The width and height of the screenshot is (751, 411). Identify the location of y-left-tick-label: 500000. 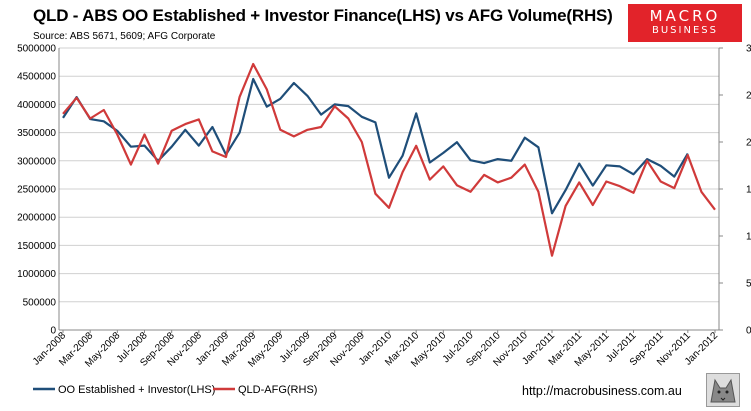
(40, 302).